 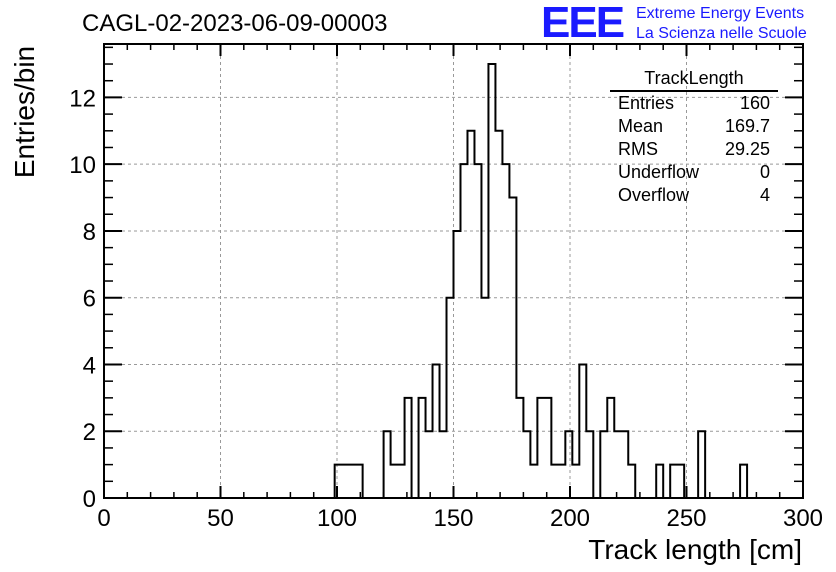 What do you see at coordinates (103, 518) in the screenshot?
I see `x-tick-label: 0` at bounding box center [103, 518].